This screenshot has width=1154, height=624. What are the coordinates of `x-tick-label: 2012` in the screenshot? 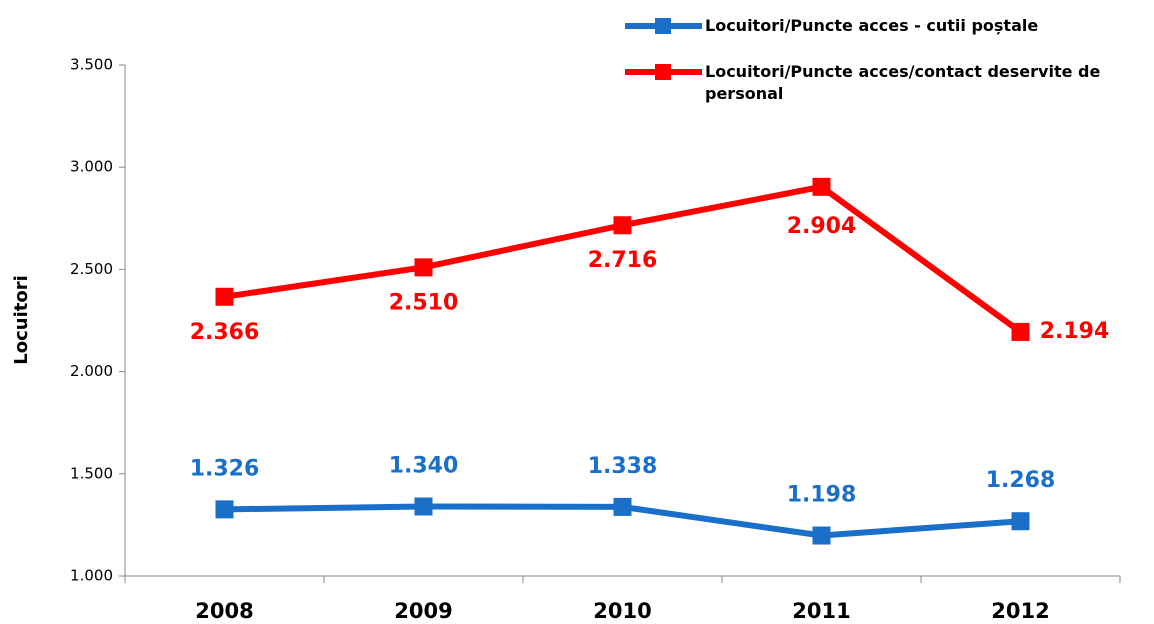 It's located at (1020, 611).